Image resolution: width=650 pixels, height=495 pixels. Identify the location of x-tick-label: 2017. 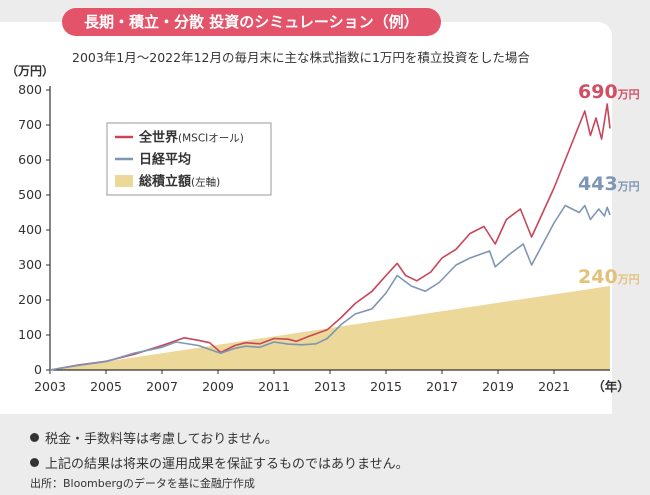
(442, 386).